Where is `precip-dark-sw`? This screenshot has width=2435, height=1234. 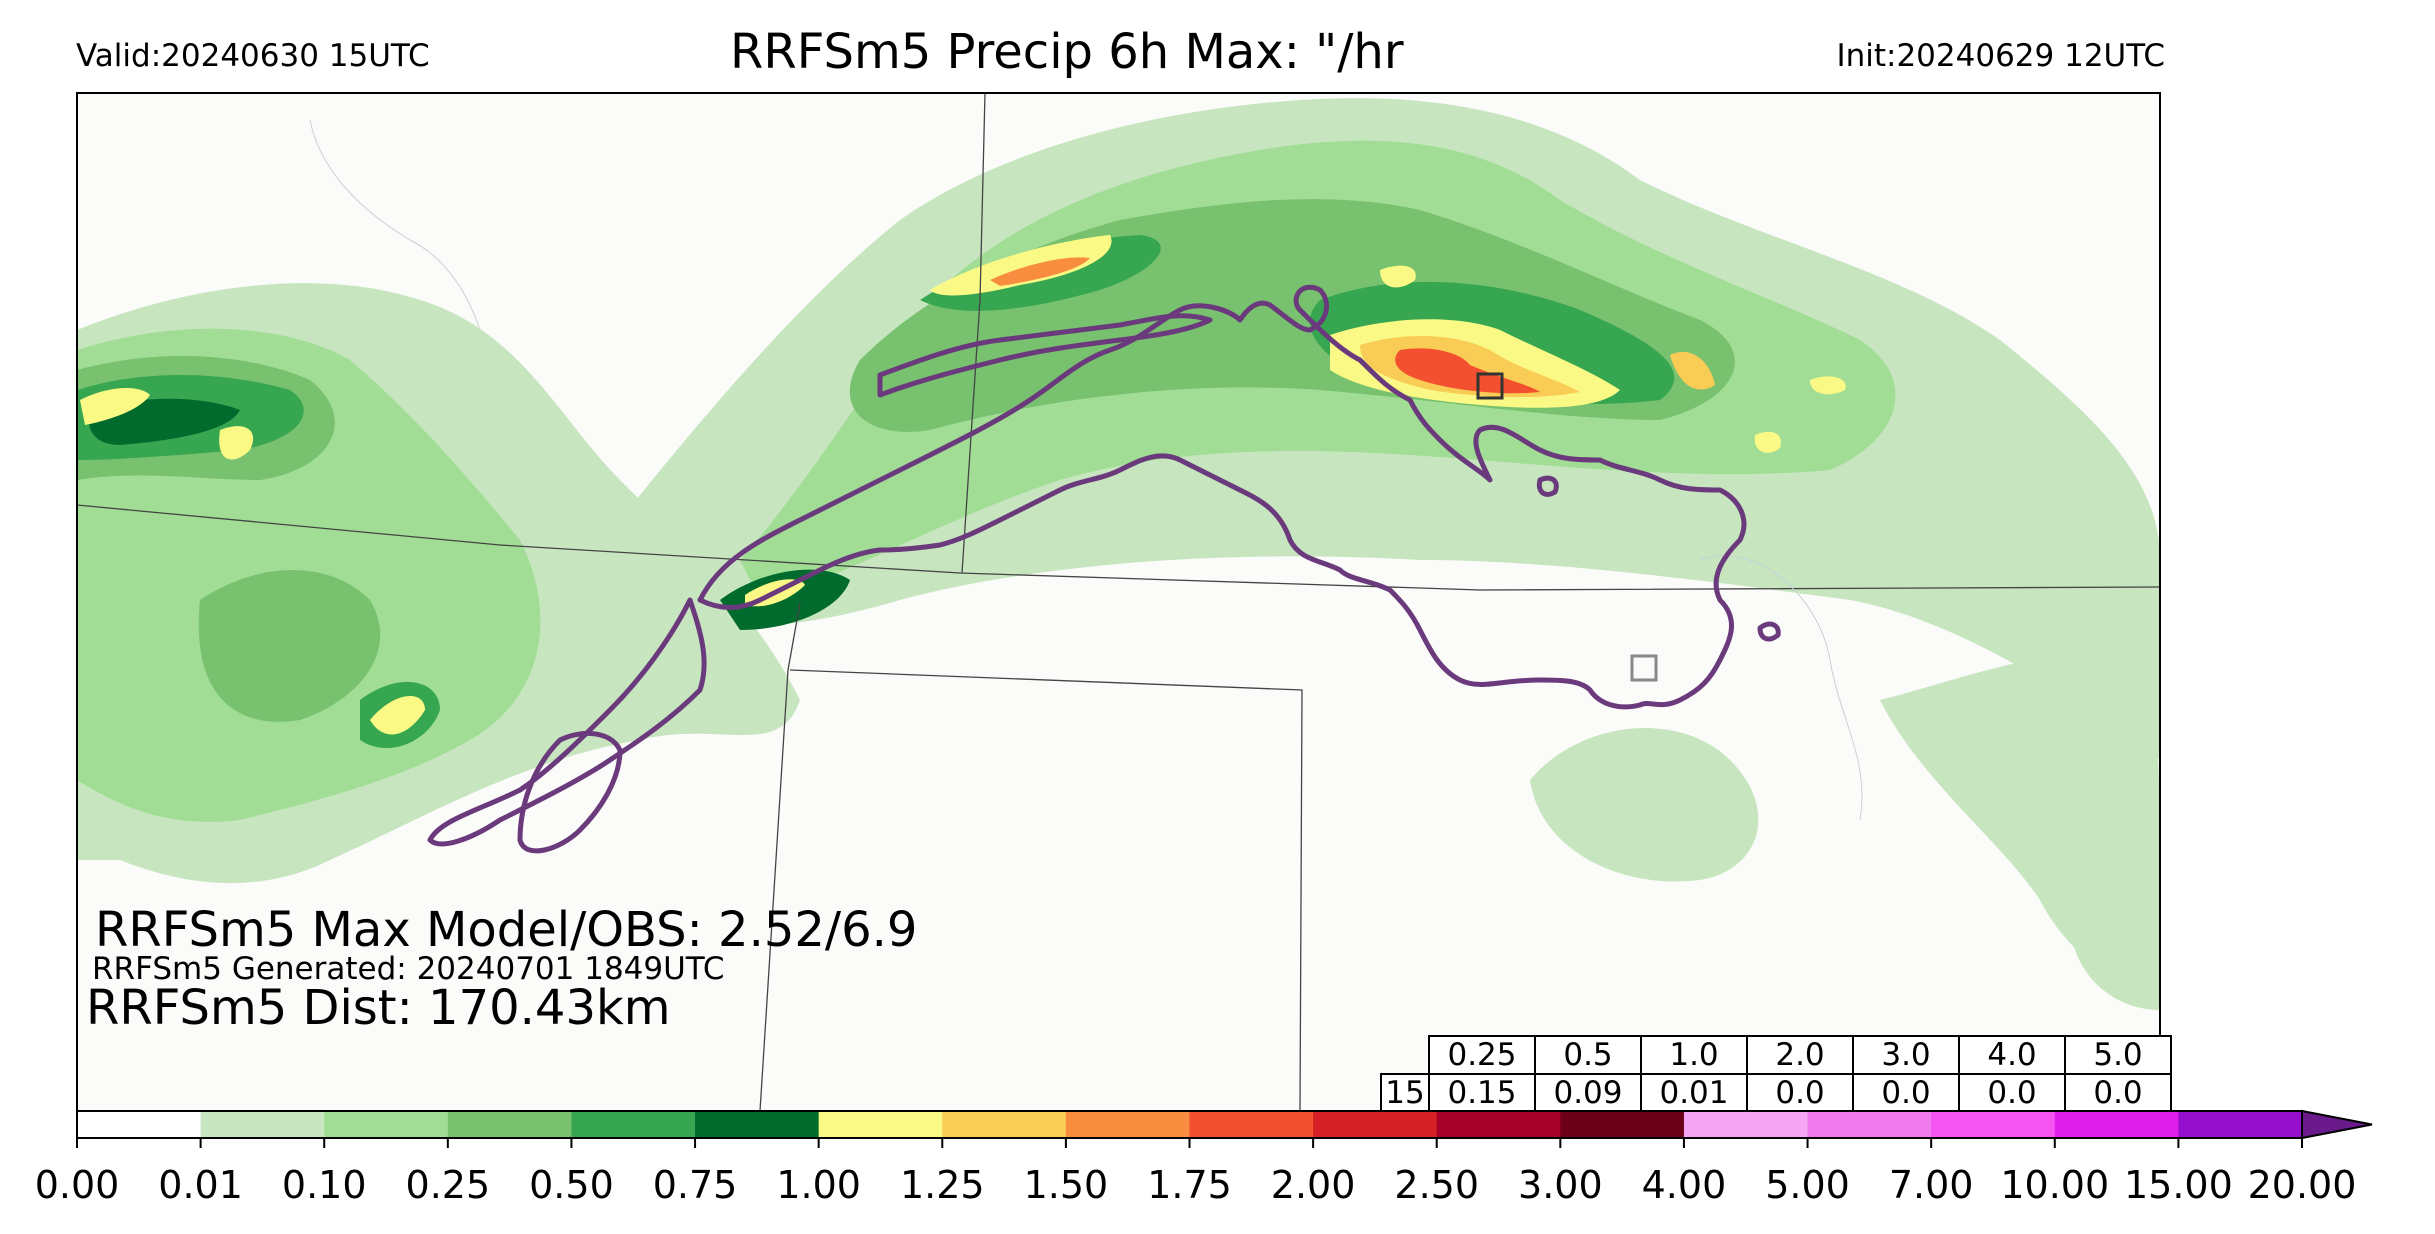 precip-dark-sw is located at coordinates (289, 646).